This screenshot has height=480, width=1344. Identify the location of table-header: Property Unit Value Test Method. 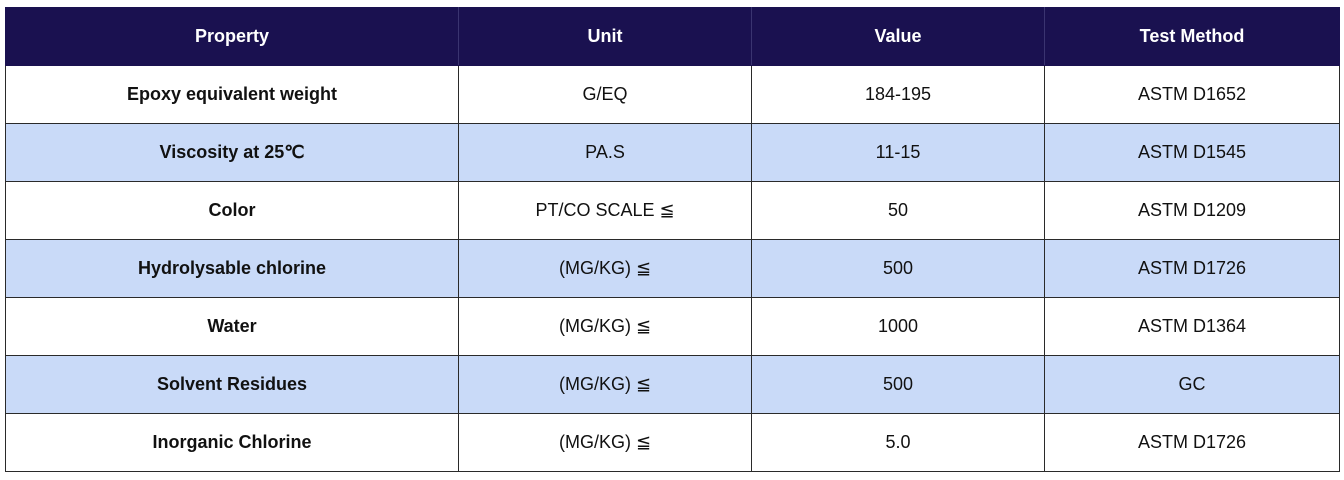
(672, 36).